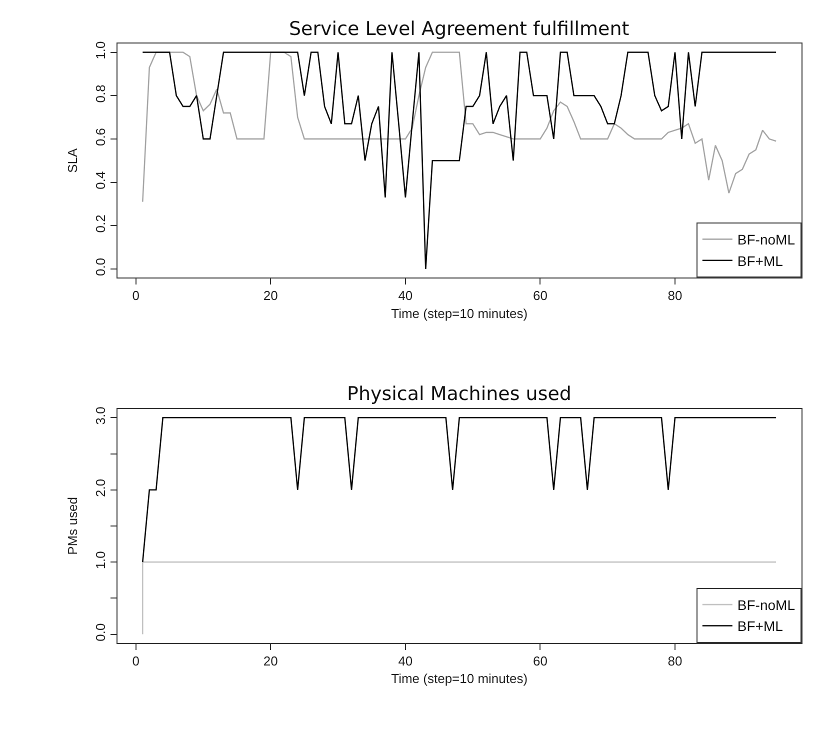  What do you see at coordinates (459, 394) in the screenshot?
I see `chart-title: Physical Machines used` at bounding box center [459, 394].